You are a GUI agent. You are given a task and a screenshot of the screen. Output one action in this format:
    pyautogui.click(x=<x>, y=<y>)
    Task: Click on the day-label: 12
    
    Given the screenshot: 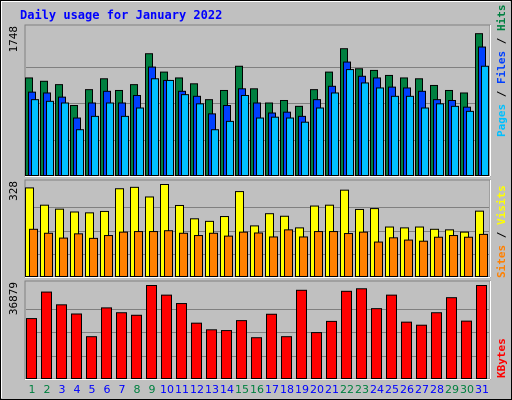 What is the action you would take?
    pyautogui.click(x=197, y=389)
    